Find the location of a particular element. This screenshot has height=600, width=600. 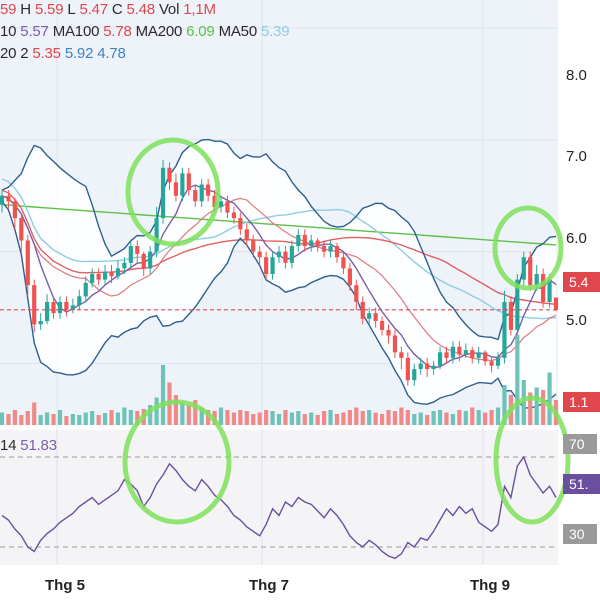

x-tick-label: Thg 7 is located at coordinates (269, 585).